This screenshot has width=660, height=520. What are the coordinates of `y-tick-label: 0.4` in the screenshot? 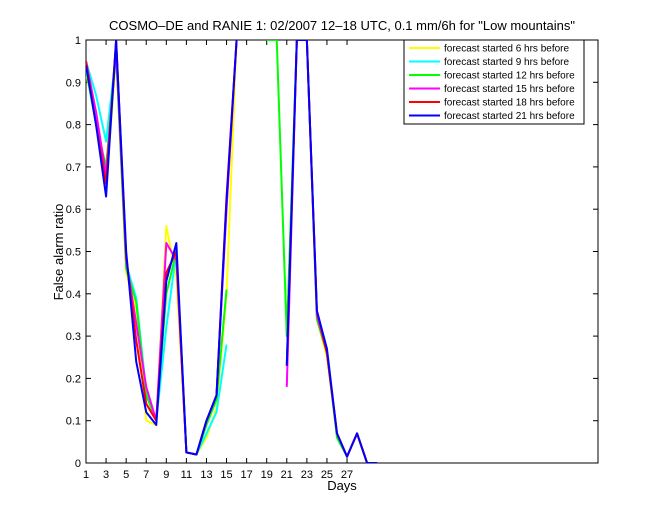 It's located at (73, 295).